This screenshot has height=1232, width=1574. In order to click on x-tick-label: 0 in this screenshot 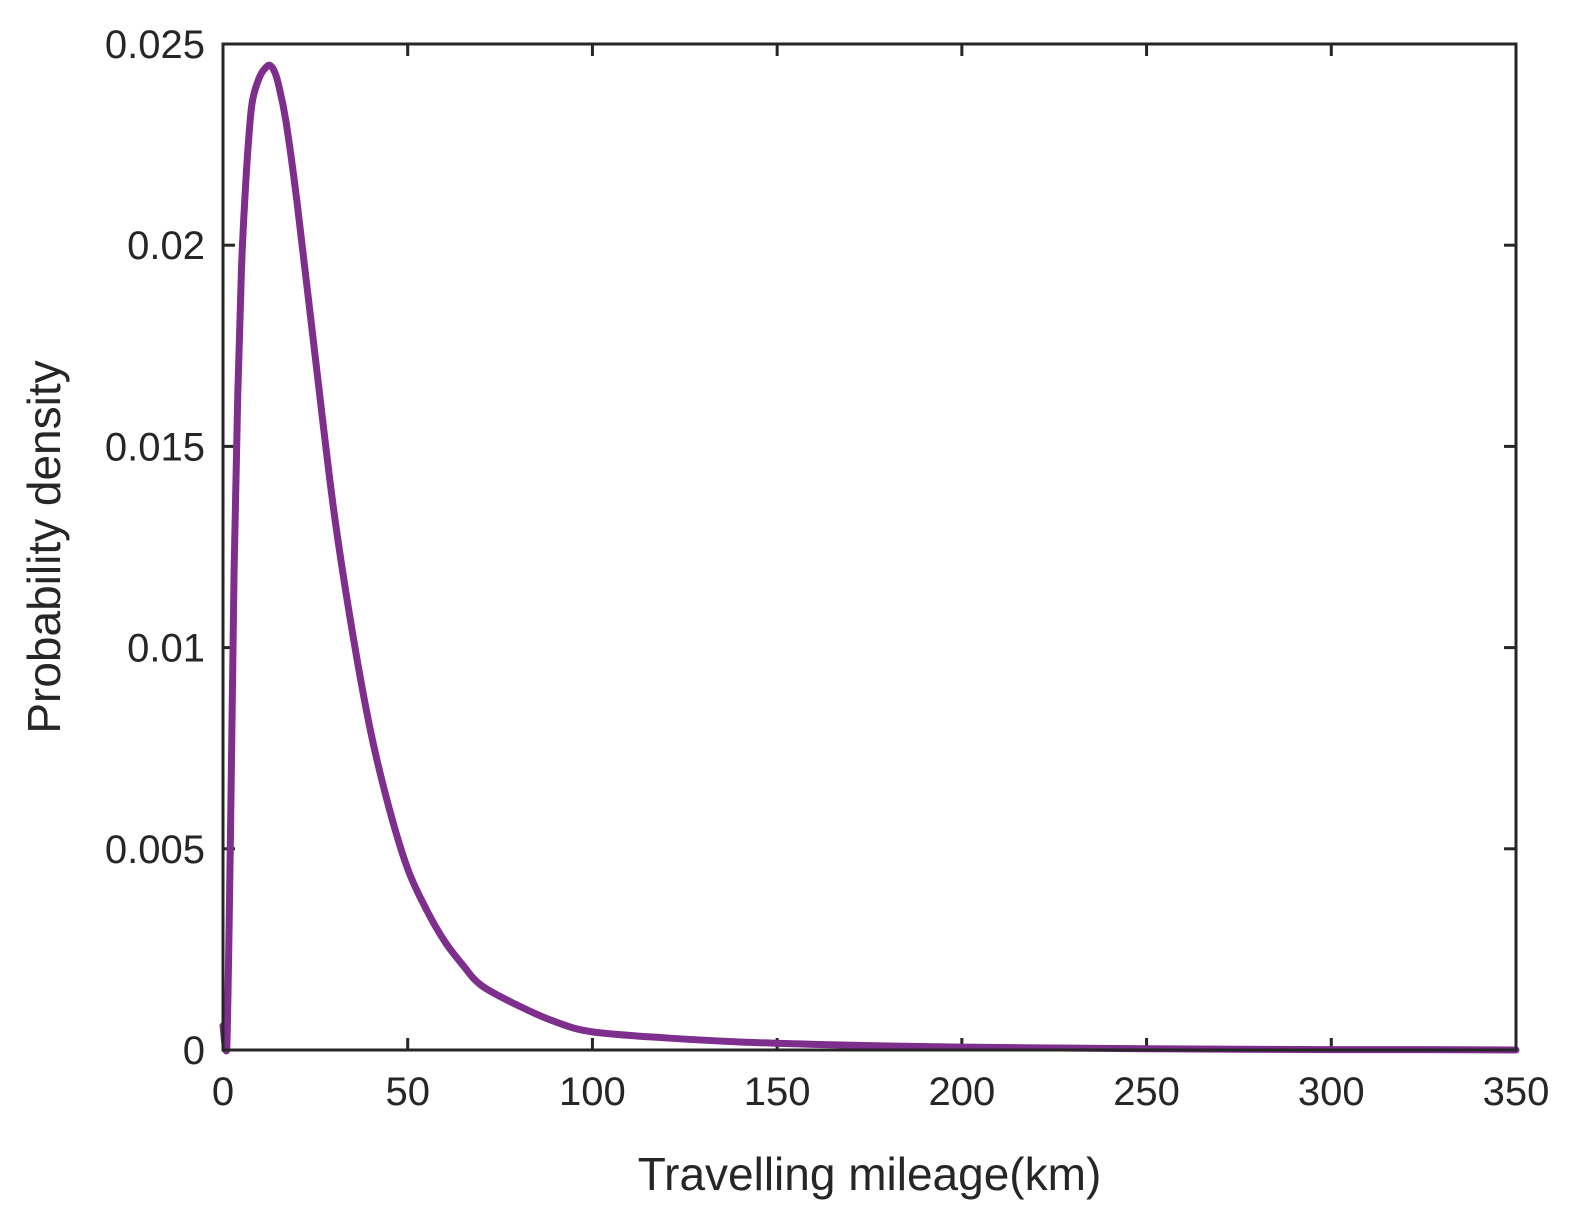, I will do `click(223, 1092)`.